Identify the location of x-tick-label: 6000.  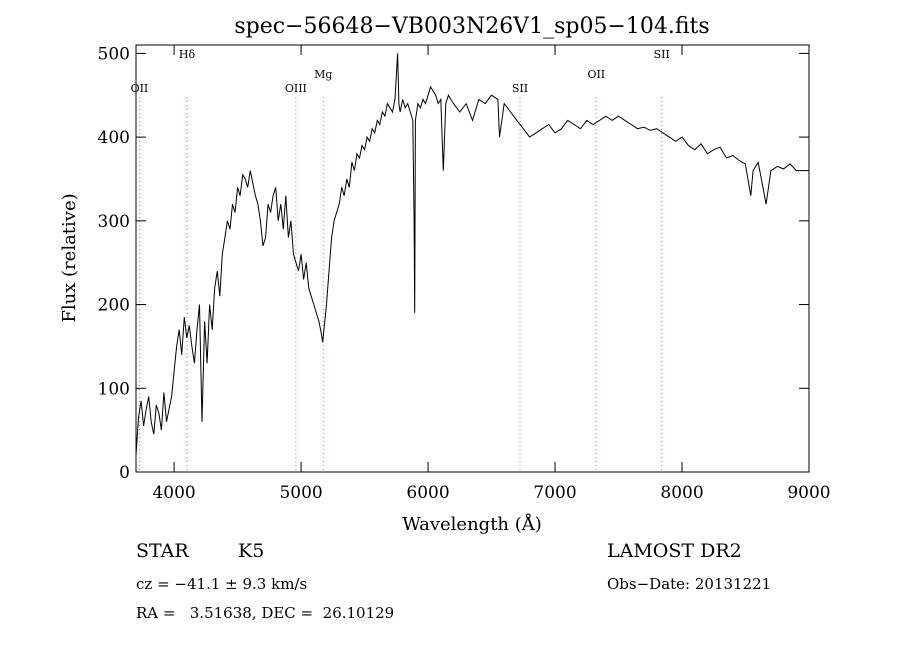
(427, 493).